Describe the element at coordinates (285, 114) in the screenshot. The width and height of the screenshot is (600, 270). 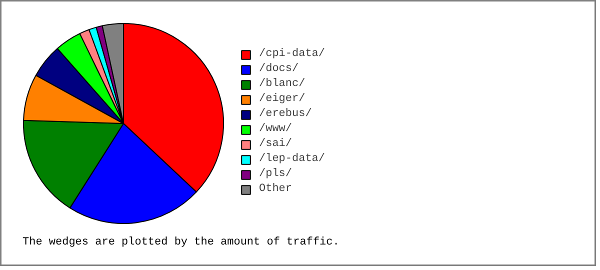
I see `legend-label: /erebus/` at that location.